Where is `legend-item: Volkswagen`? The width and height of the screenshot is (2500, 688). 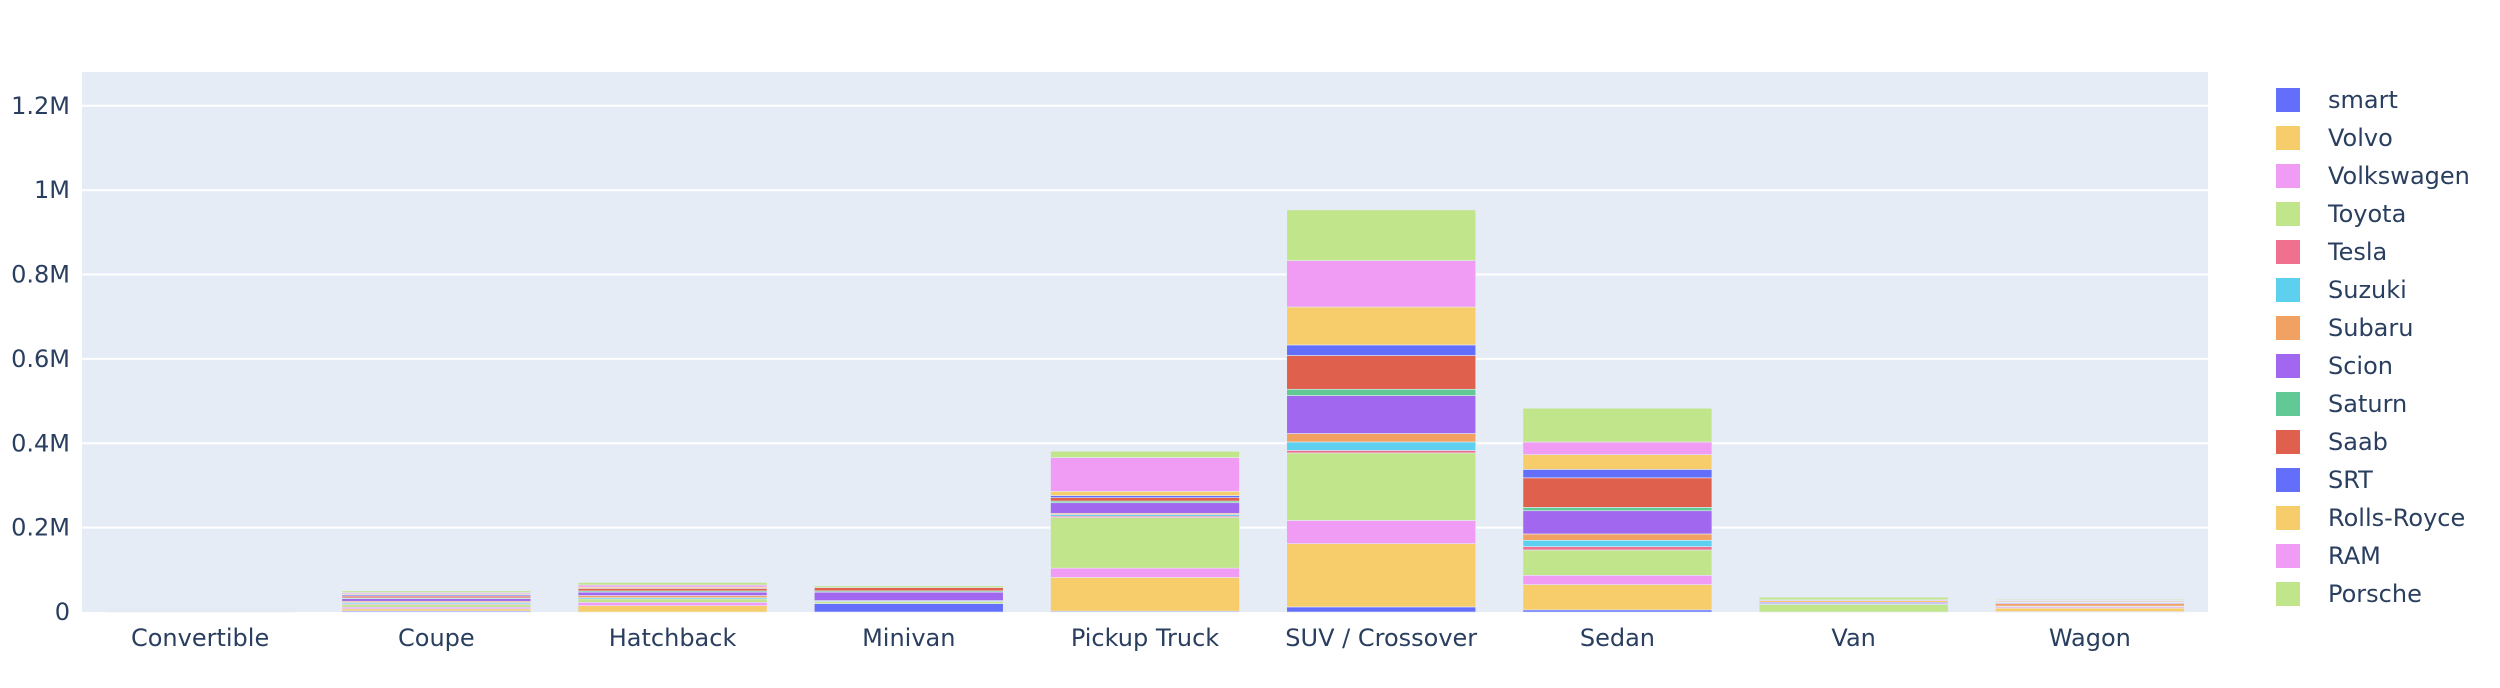 legend-item: Volkswagen is located at coordinates (2373, 176).